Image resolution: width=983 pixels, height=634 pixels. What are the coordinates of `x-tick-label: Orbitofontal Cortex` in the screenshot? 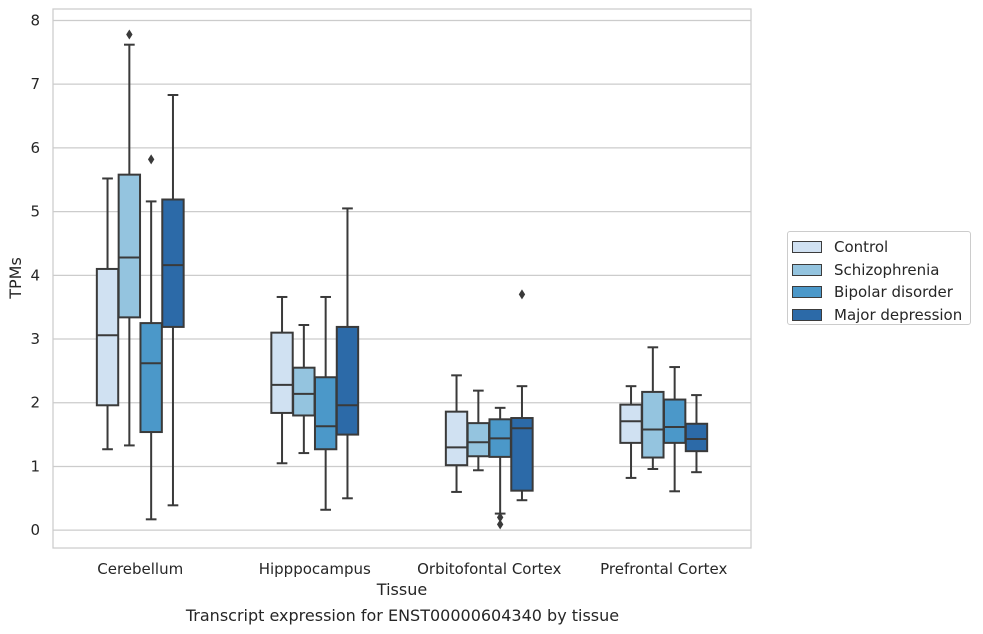 It's located at (489, 569).